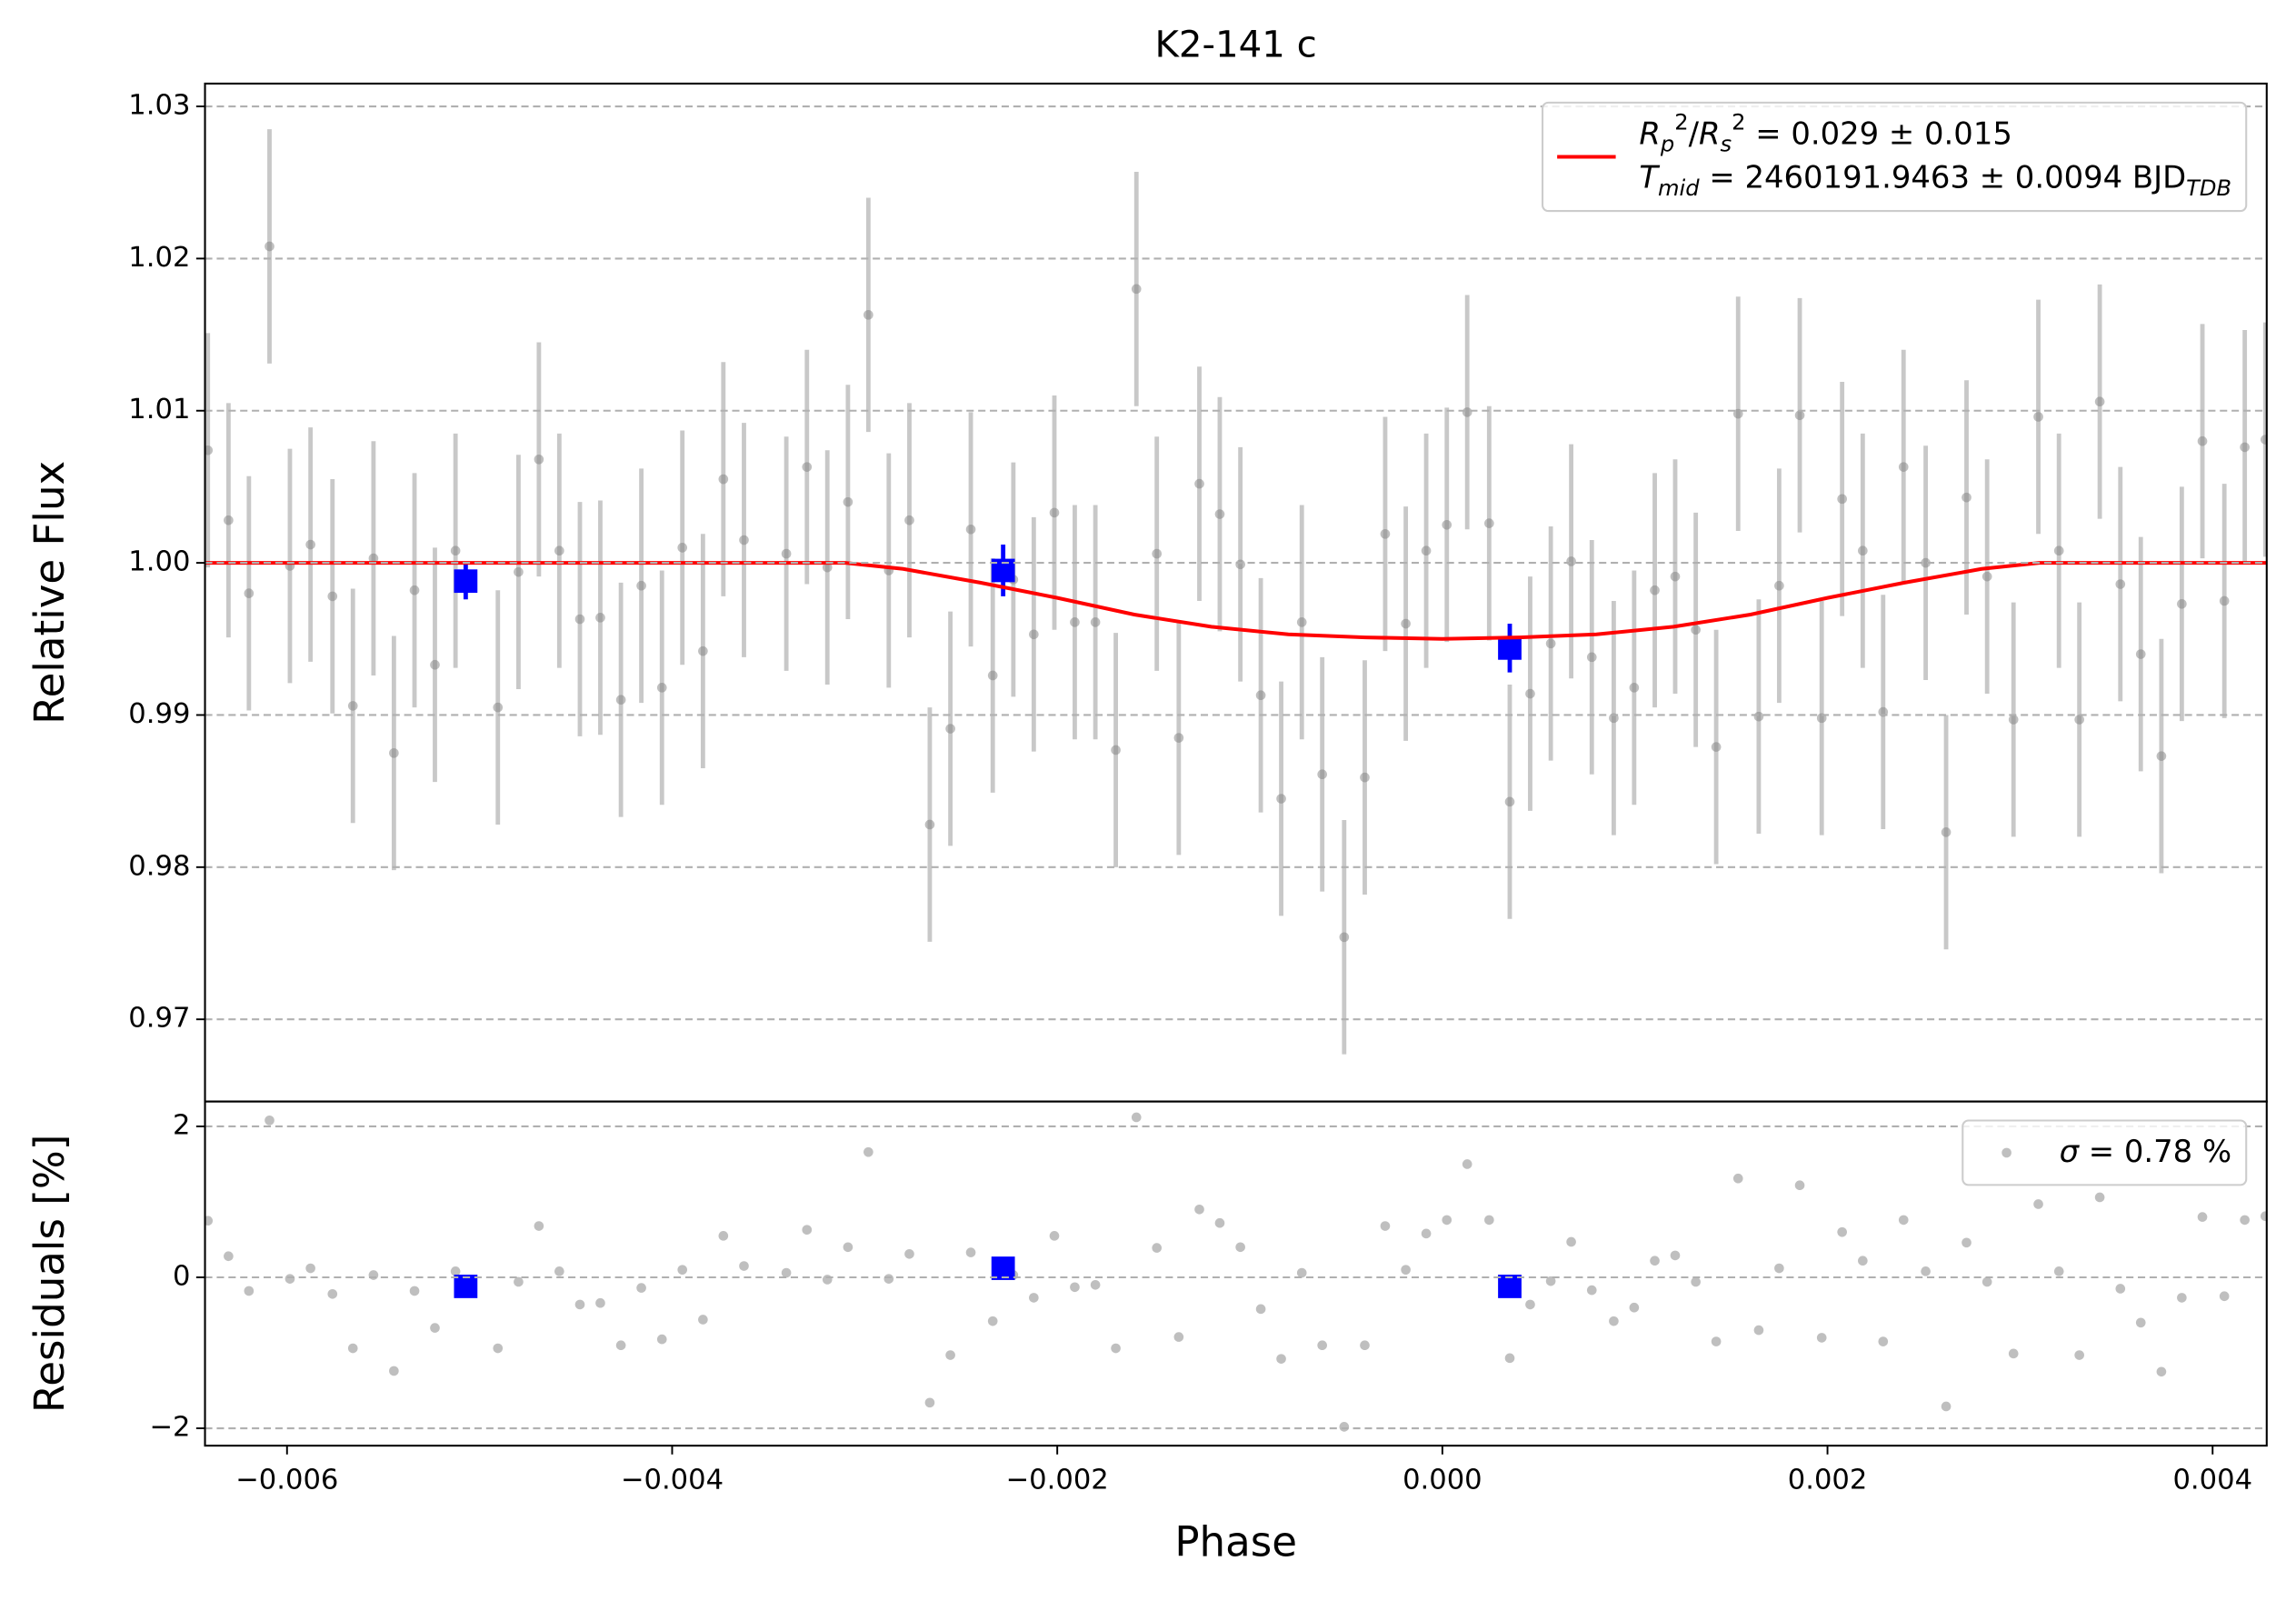 This screenshot has width=2296, height=1601. What do you see at coordinates (181, 1125) in the screenshot?
I see `y-tick-label: 2` at bounding box center [181, 1125].